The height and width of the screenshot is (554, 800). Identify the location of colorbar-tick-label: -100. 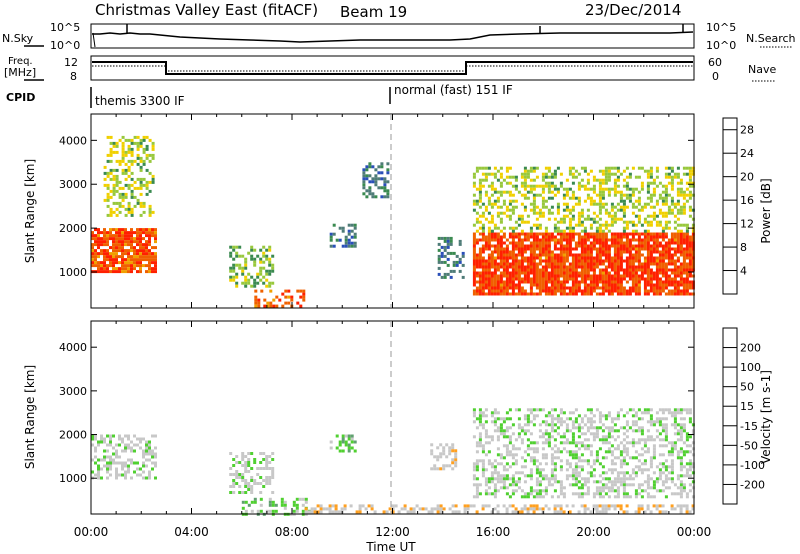
(752, 465).